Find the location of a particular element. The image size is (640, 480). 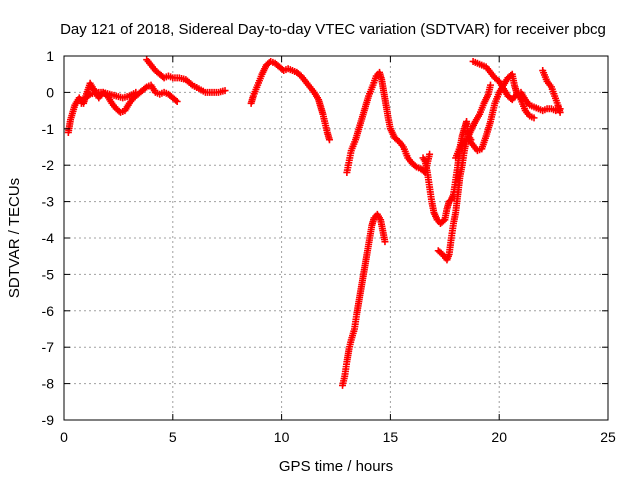

y-tick-label: -4 is located at coordinates (48, 238).